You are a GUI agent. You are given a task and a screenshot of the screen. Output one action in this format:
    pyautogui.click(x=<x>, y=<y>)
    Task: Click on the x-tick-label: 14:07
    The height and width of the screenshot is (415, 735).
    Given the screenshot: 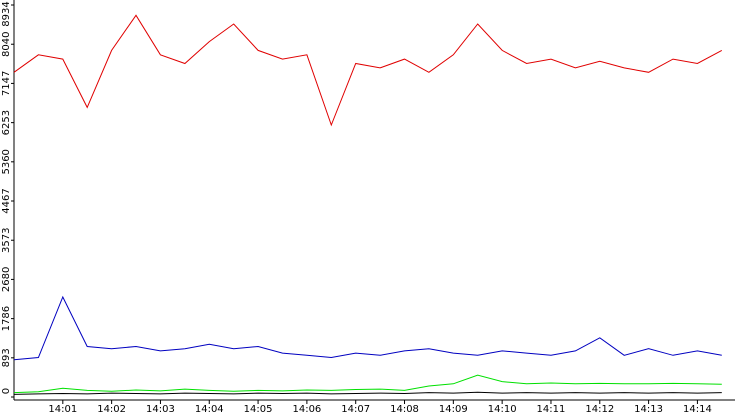 What is the action you would take?
    pyautogui.click(x=355, y=409)
    